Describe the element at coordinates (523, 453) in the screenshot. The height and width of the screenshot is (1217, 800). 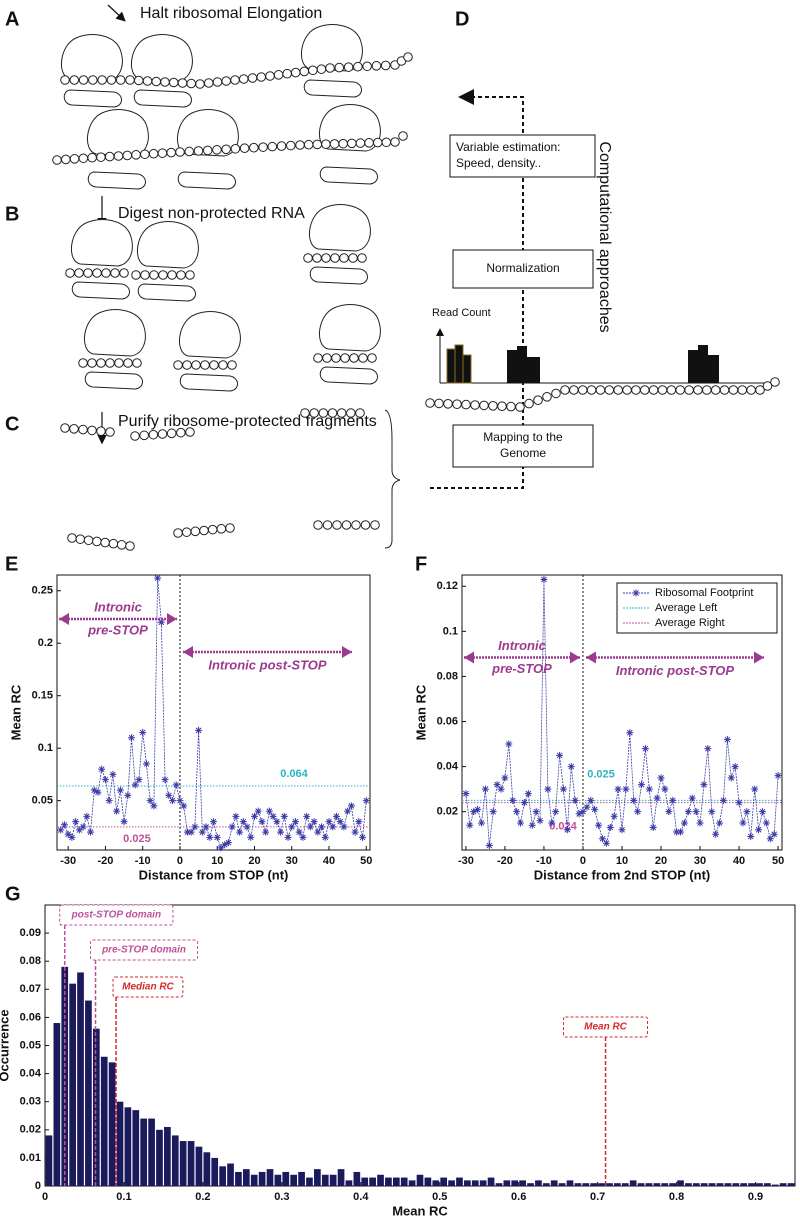
I see `box-text: Genome` at that location.